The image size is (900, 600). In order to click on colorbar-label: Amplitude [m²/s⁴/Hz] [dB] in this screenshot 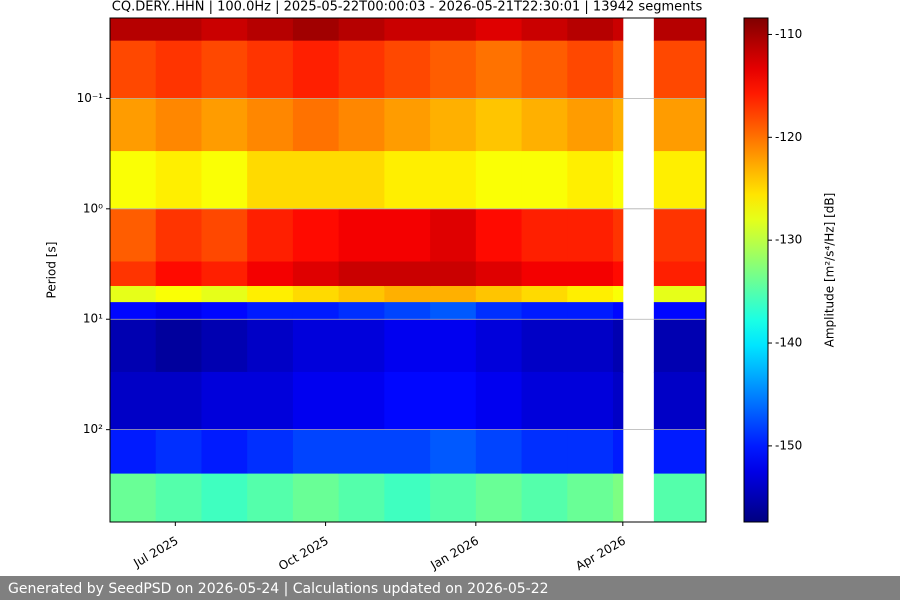, I will do `click(830, 270)`.